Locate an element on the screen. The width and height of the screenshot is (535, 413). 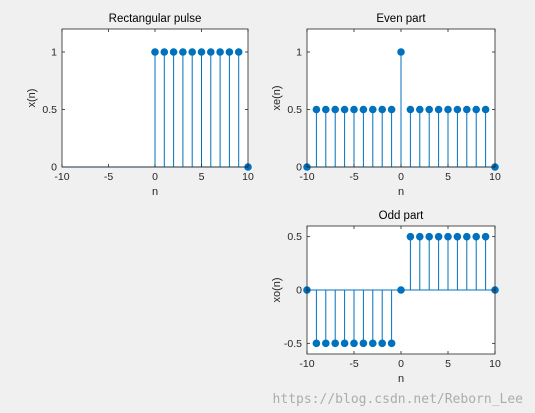
watermark-text: https://blog.csdn.net/Reborn_Lee is located at coordinates (397, 399).